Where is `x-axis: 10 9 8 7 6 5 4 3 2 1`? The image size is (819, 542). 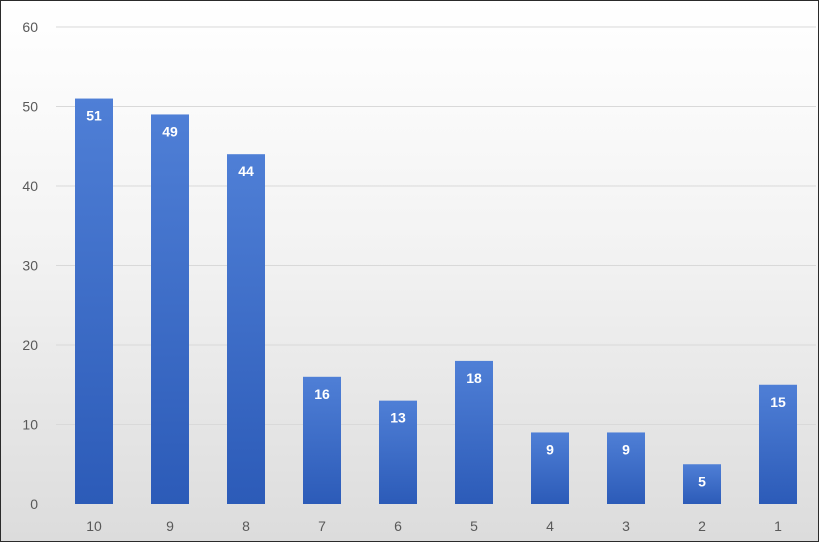
x-axis: 10 9 8 7 6 5 4 3 2 1 is located at coordinates (434, 526).